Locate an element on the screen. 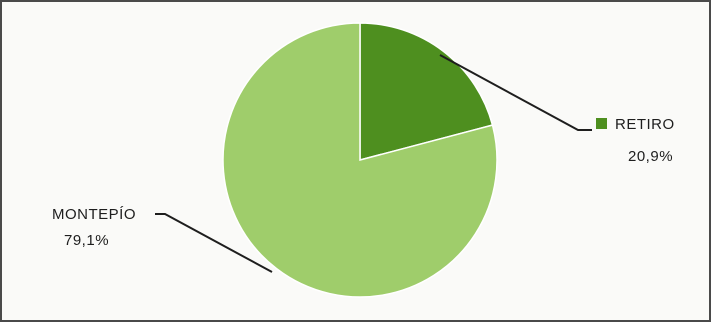  slice-label-montepio: MONTEPÍO is located at coordinates (94, 214).